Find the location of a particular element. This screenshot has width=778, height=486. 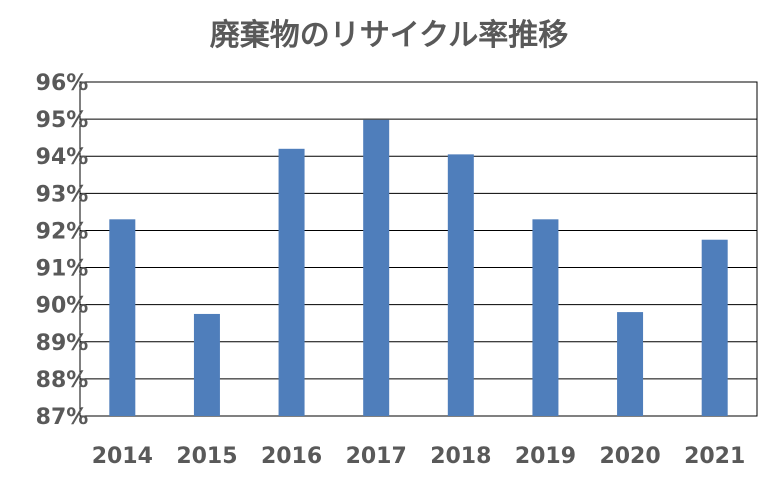

x-tick-label: 2021 is located at coordinates (714, 456).